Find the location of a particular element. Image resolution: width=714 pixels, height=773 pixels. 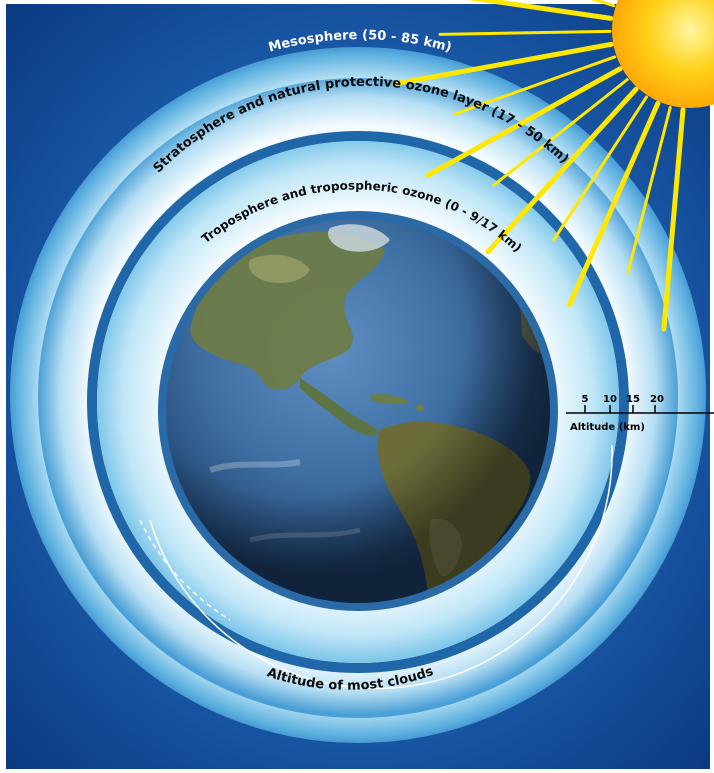

scale-axis-label: Altitude (km) is located at coordinates (607, 427).